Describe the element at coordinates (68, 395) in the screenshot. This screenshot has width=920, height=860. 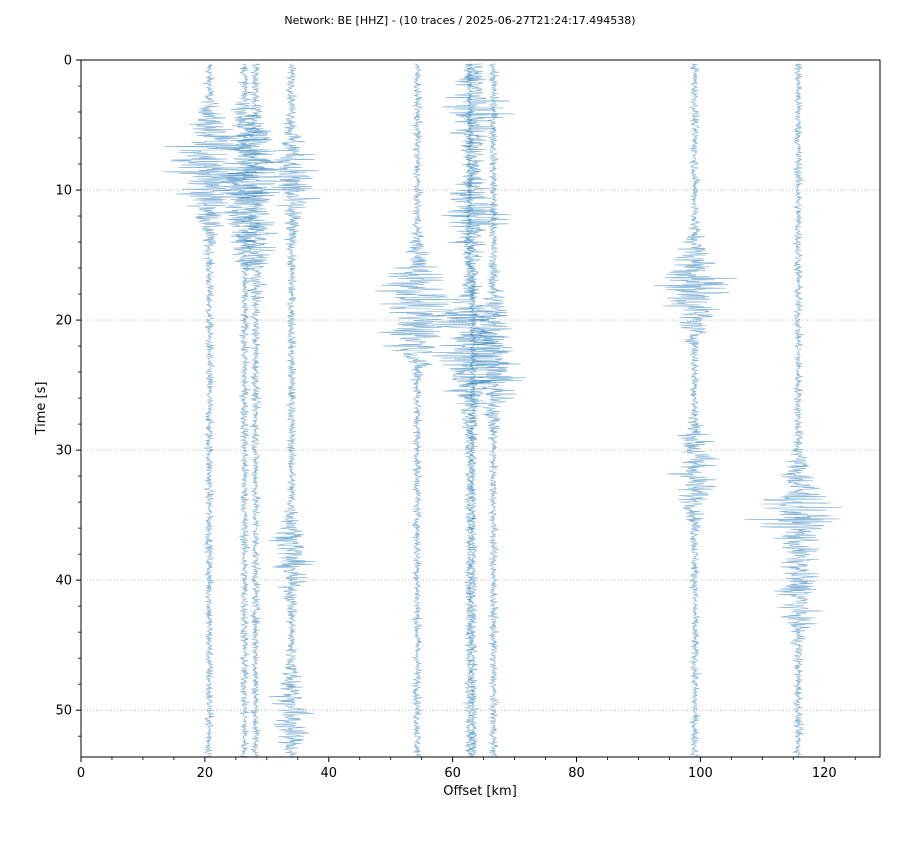
I see `y-axis: 0 10 20 30 40 50` at that location.